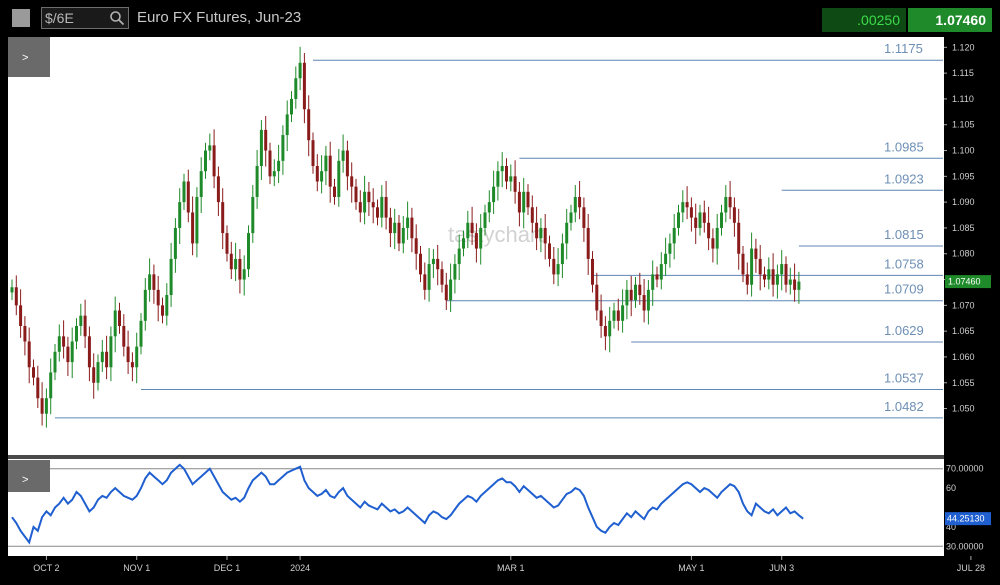 The image size is (1000, 585). What do you see at coordinates (117, 18) in the screenshot?
I see `search-icon` at bounding box center [117, 18].